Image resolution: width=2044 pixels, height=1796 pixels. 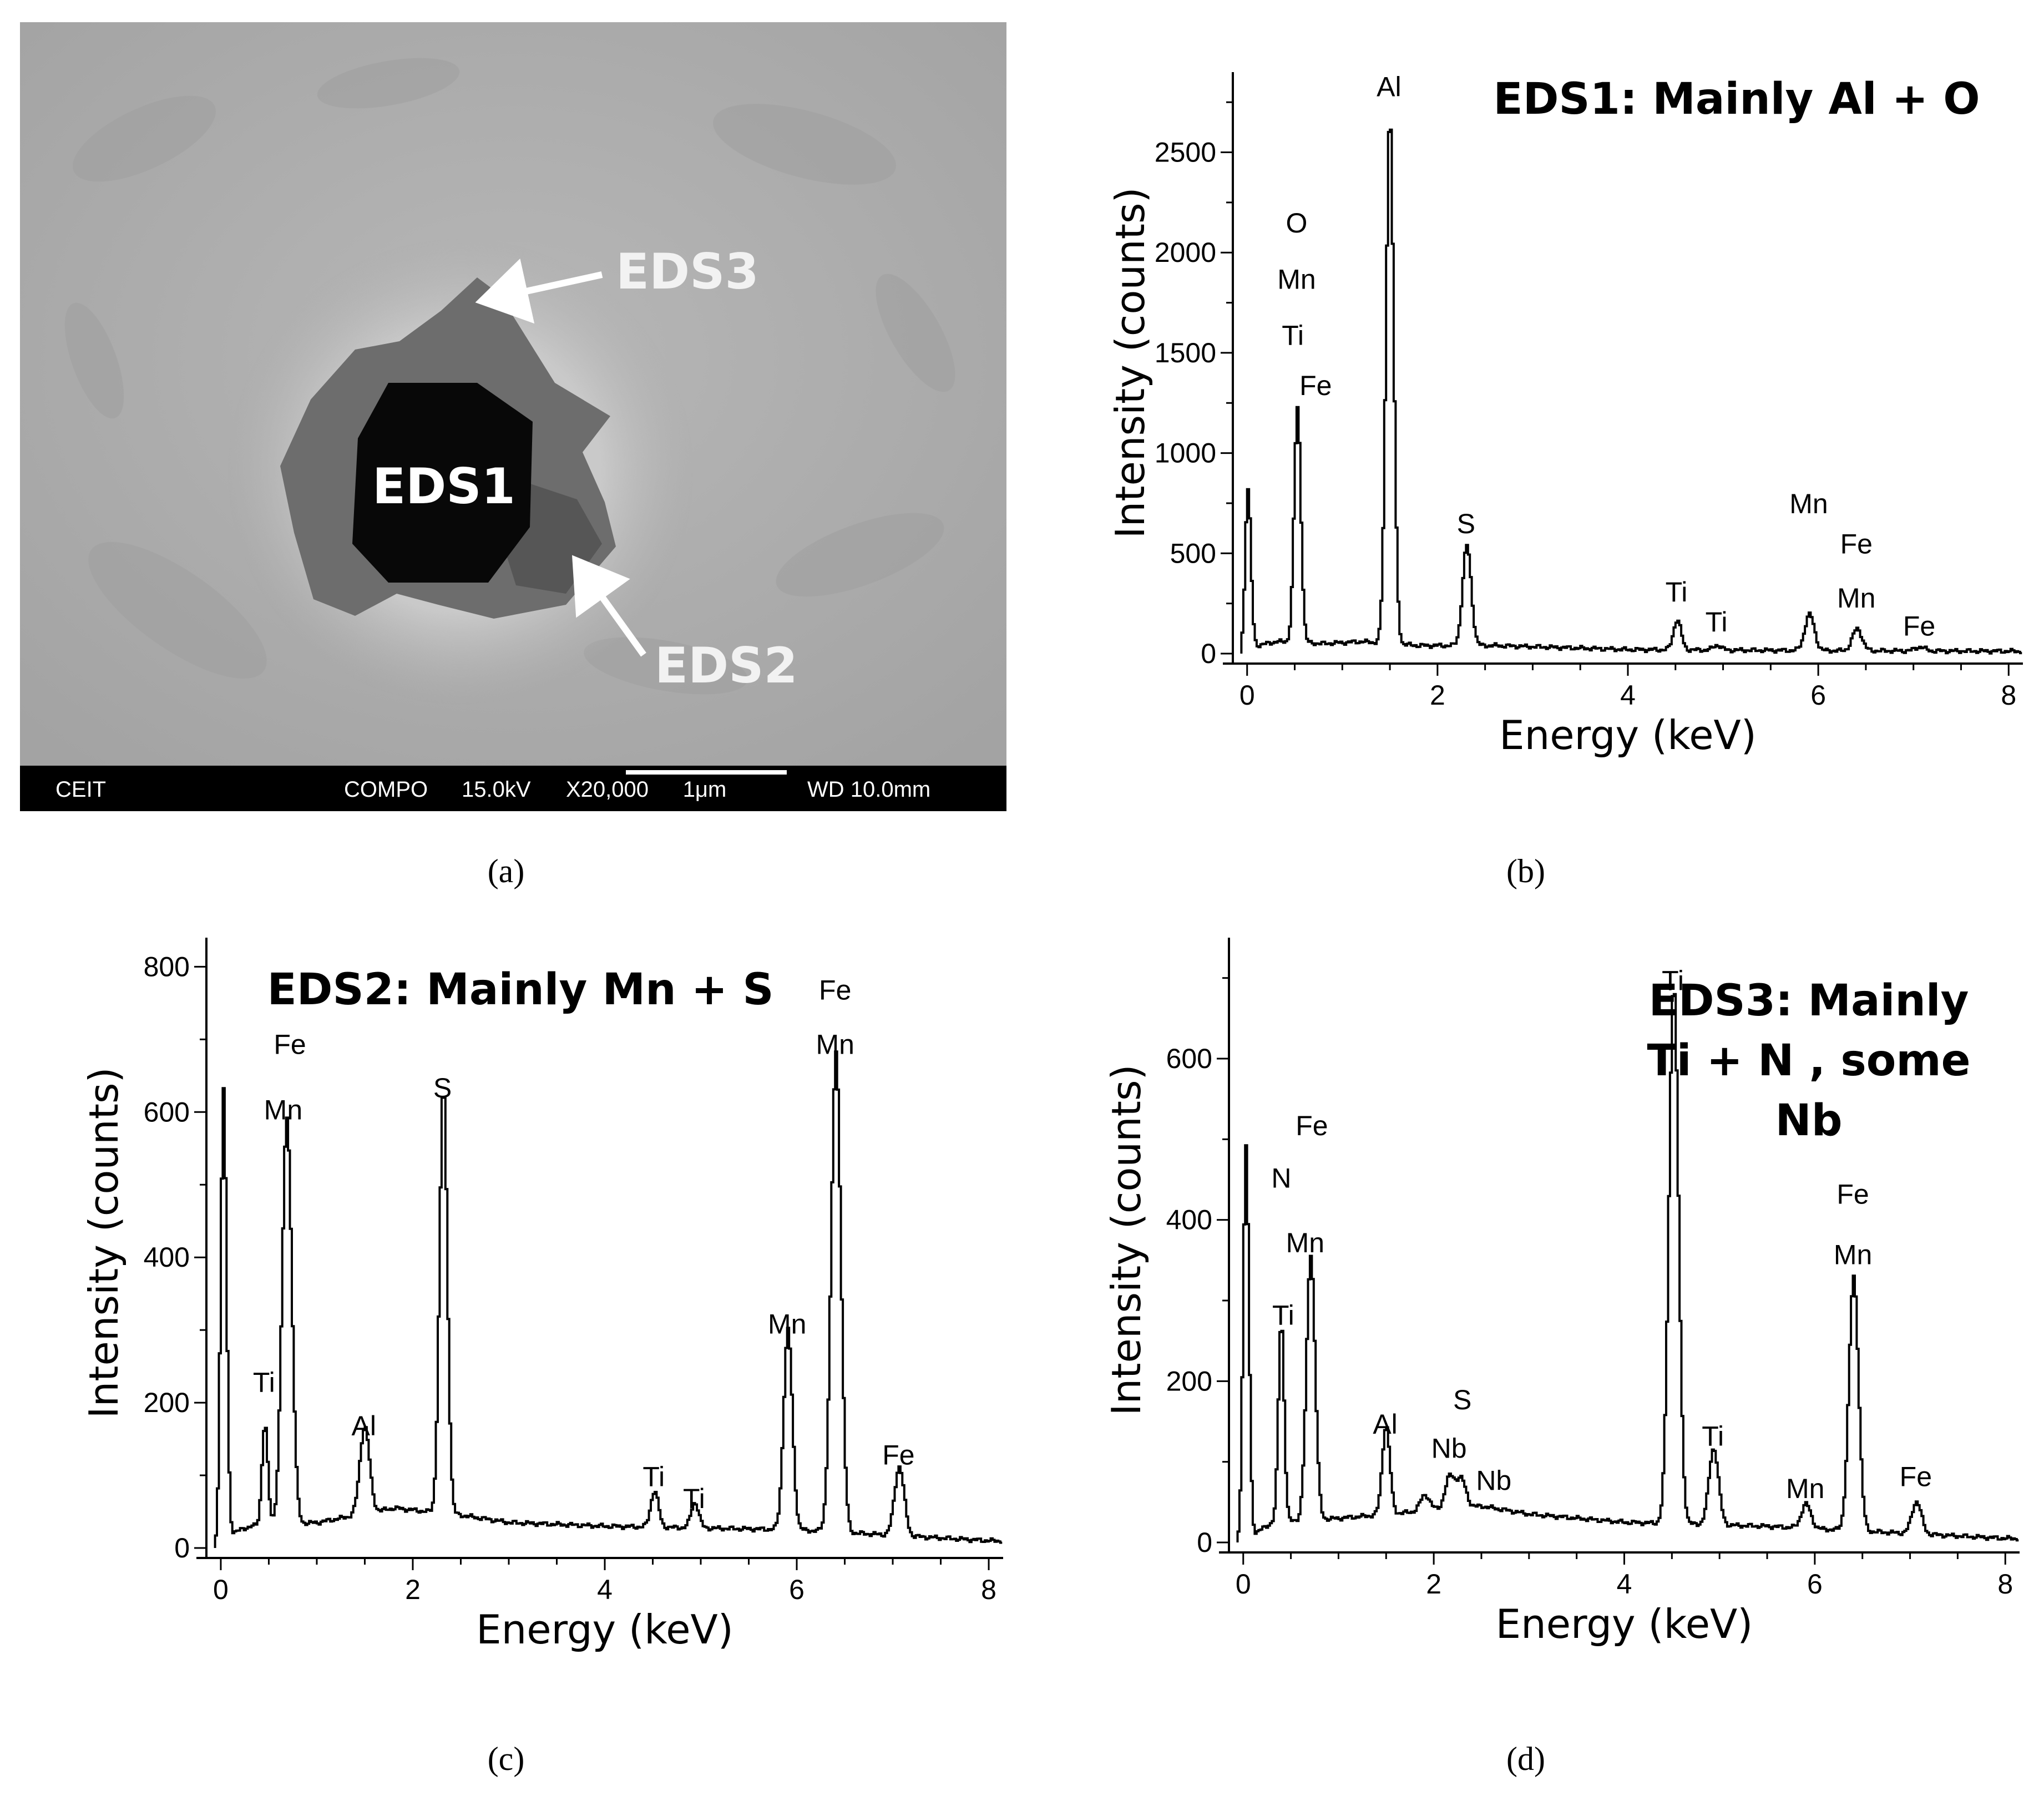 I want to click on sem-info-wd: WD 10.0mm, so click(x=869, y=789).